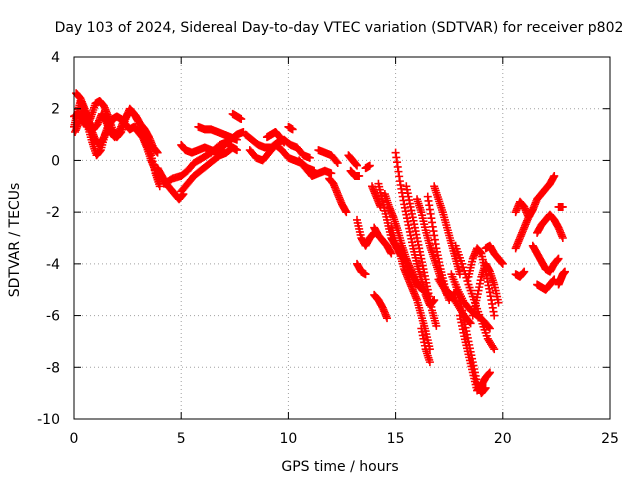 This screenshot has height=480, width=640. I want to click on x-tick-label: 15, so click(396, 439).